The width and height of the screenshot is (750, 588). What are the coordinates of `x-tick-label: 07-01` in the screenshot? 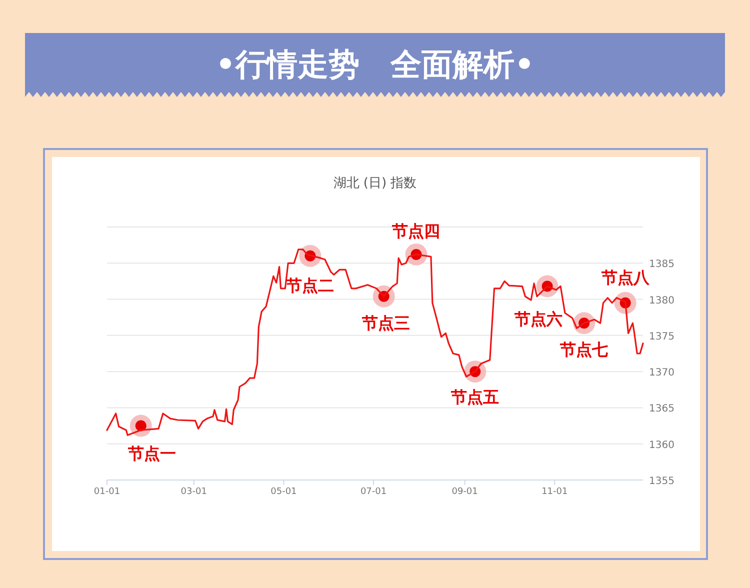 It's located at (373, 492).